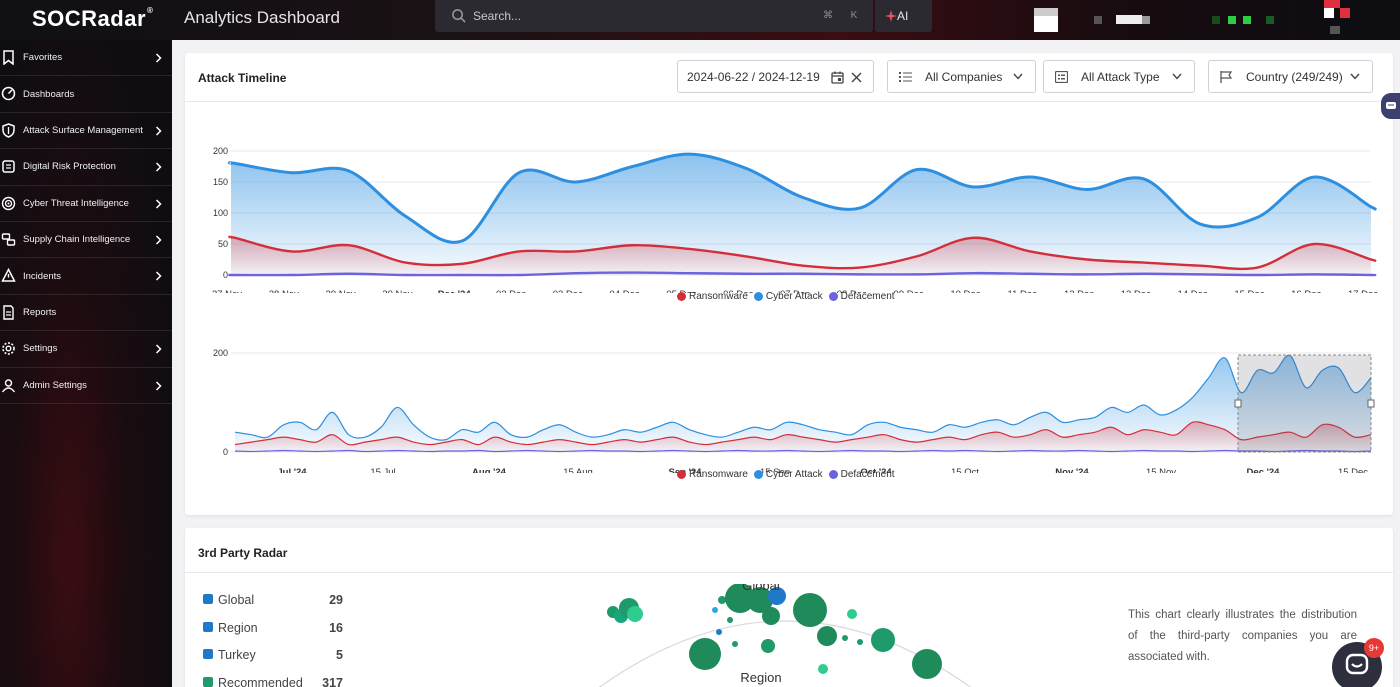 This screenshot has width=1400, height=687. What do you see at coordinates (220, 151) in the screenshot?
I see `y-tick-label: 200` at bounding box center [220, 151].